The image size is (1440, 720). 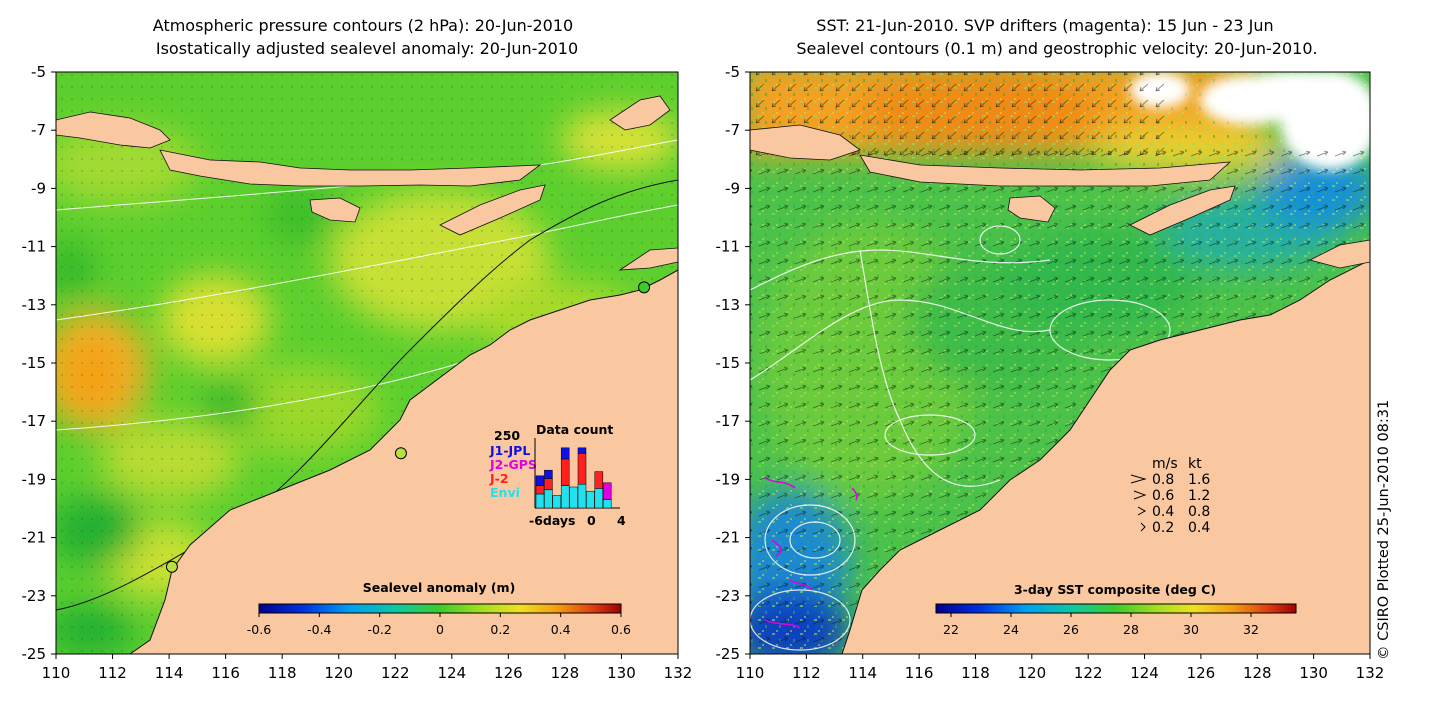 I want to click on colorbar-tick-label: -0.6, so click(x=259, y=629).